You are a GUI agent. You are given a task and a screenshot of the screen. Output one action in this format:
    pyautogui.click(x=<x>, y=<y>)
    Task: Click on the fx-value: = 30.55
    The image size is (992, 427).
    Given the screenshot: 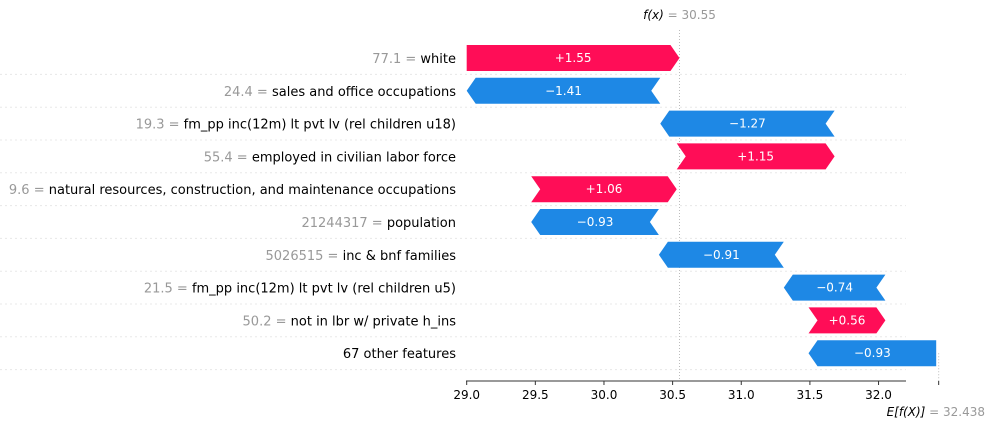 What is the action you would take?
    pyautogui.click(x=690, y=15)
    